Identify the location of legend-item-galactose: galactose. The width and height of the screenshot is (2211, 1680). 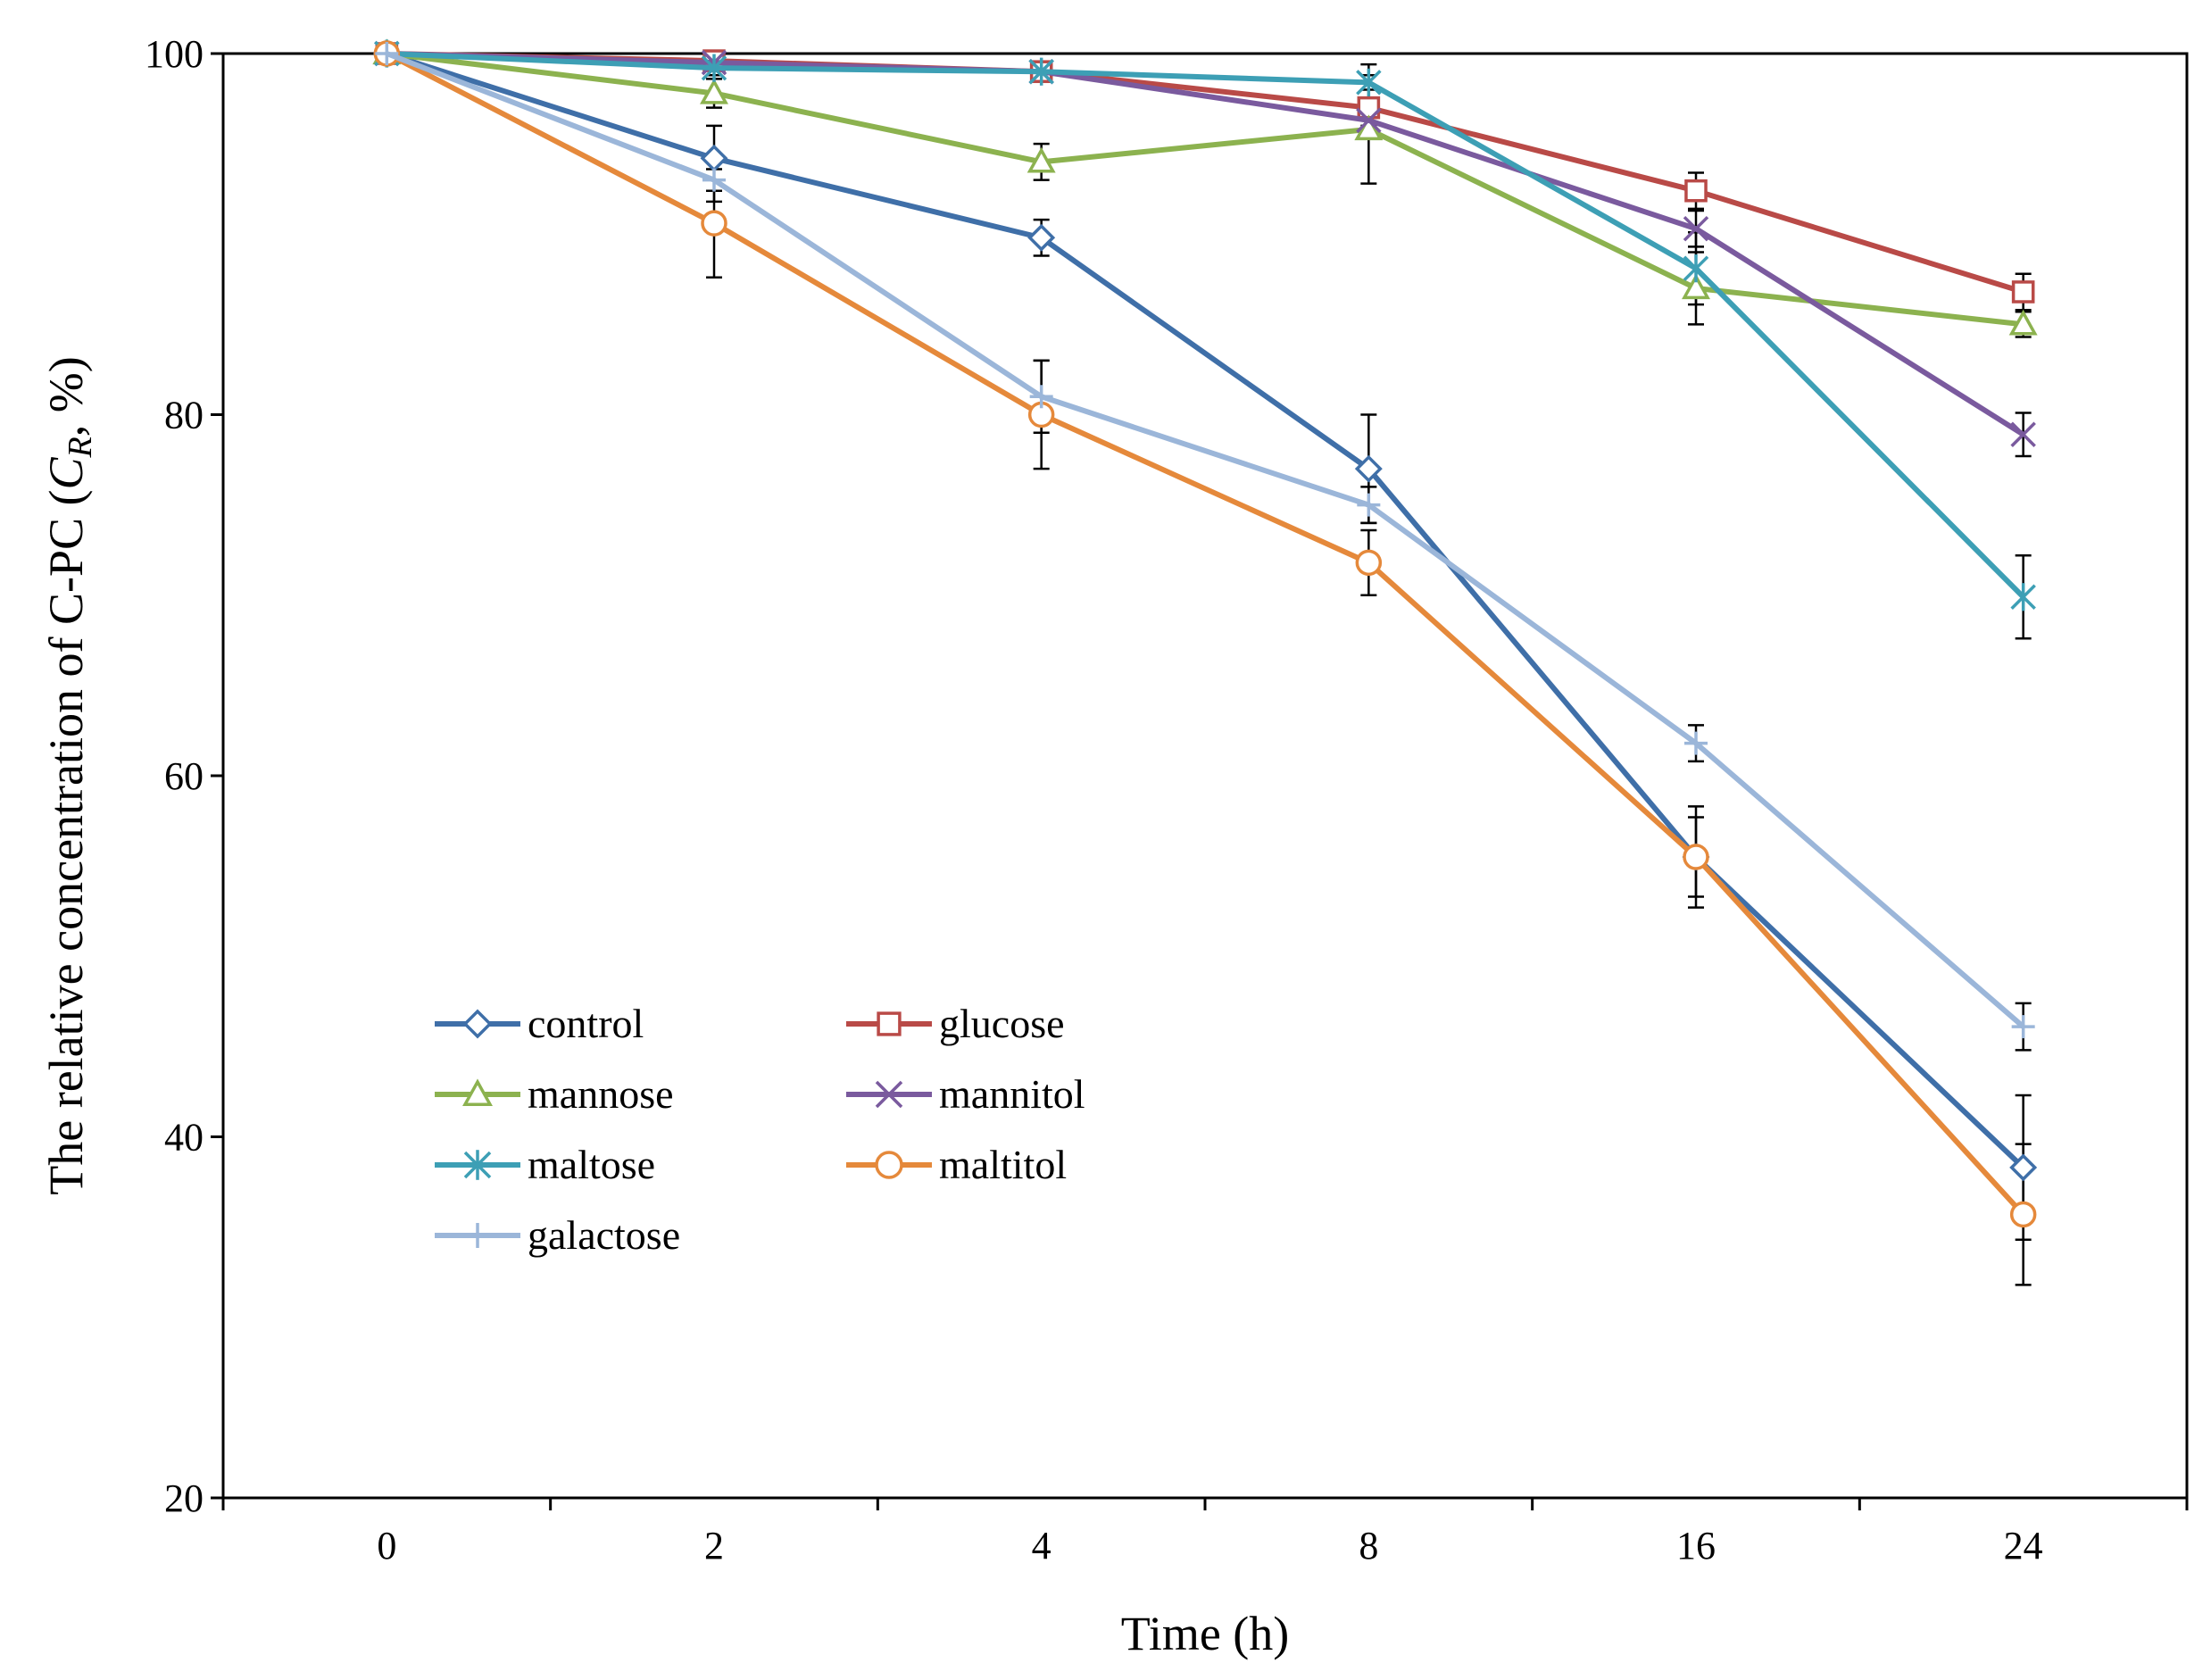
(557, 1235).